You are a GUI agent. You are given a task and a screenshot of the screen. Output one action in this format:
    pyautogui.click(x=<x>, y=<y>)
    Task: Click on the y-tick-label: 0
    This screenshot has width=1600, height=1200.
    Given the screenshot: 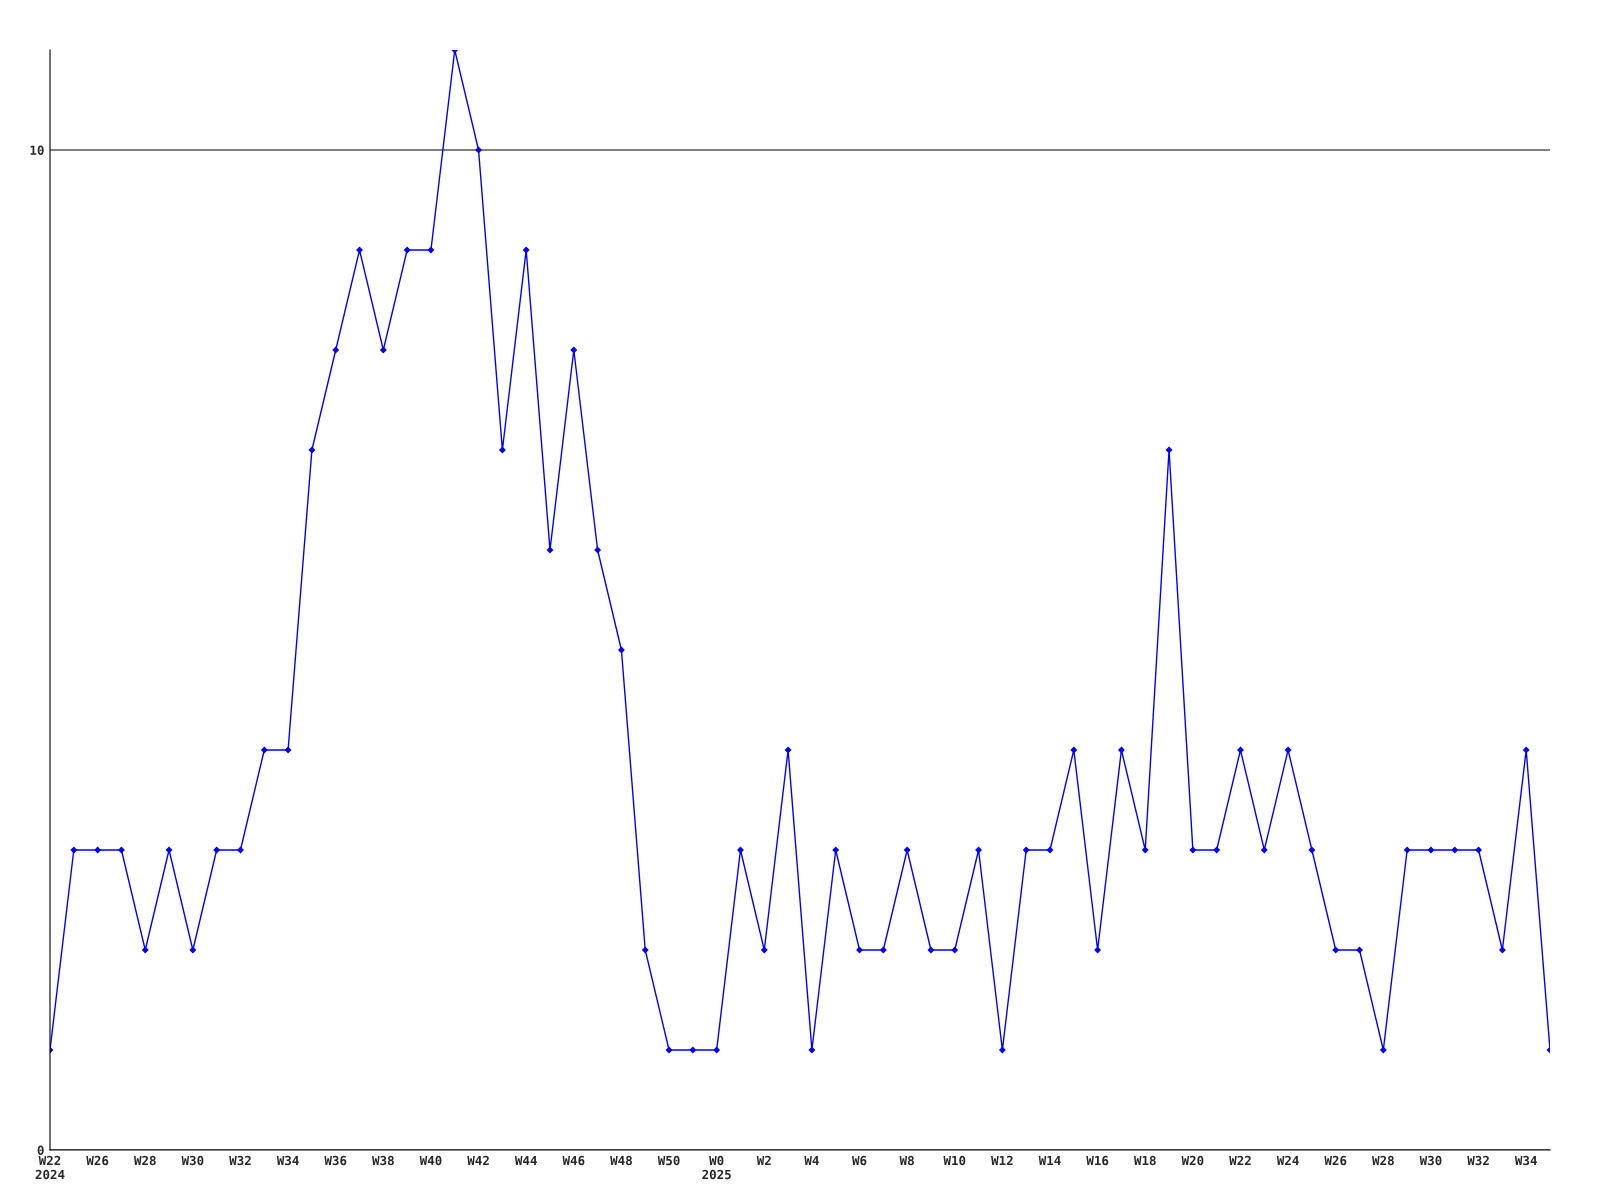 What is the action you would take?
    pyautogui.click(x=40, y=1150)
    